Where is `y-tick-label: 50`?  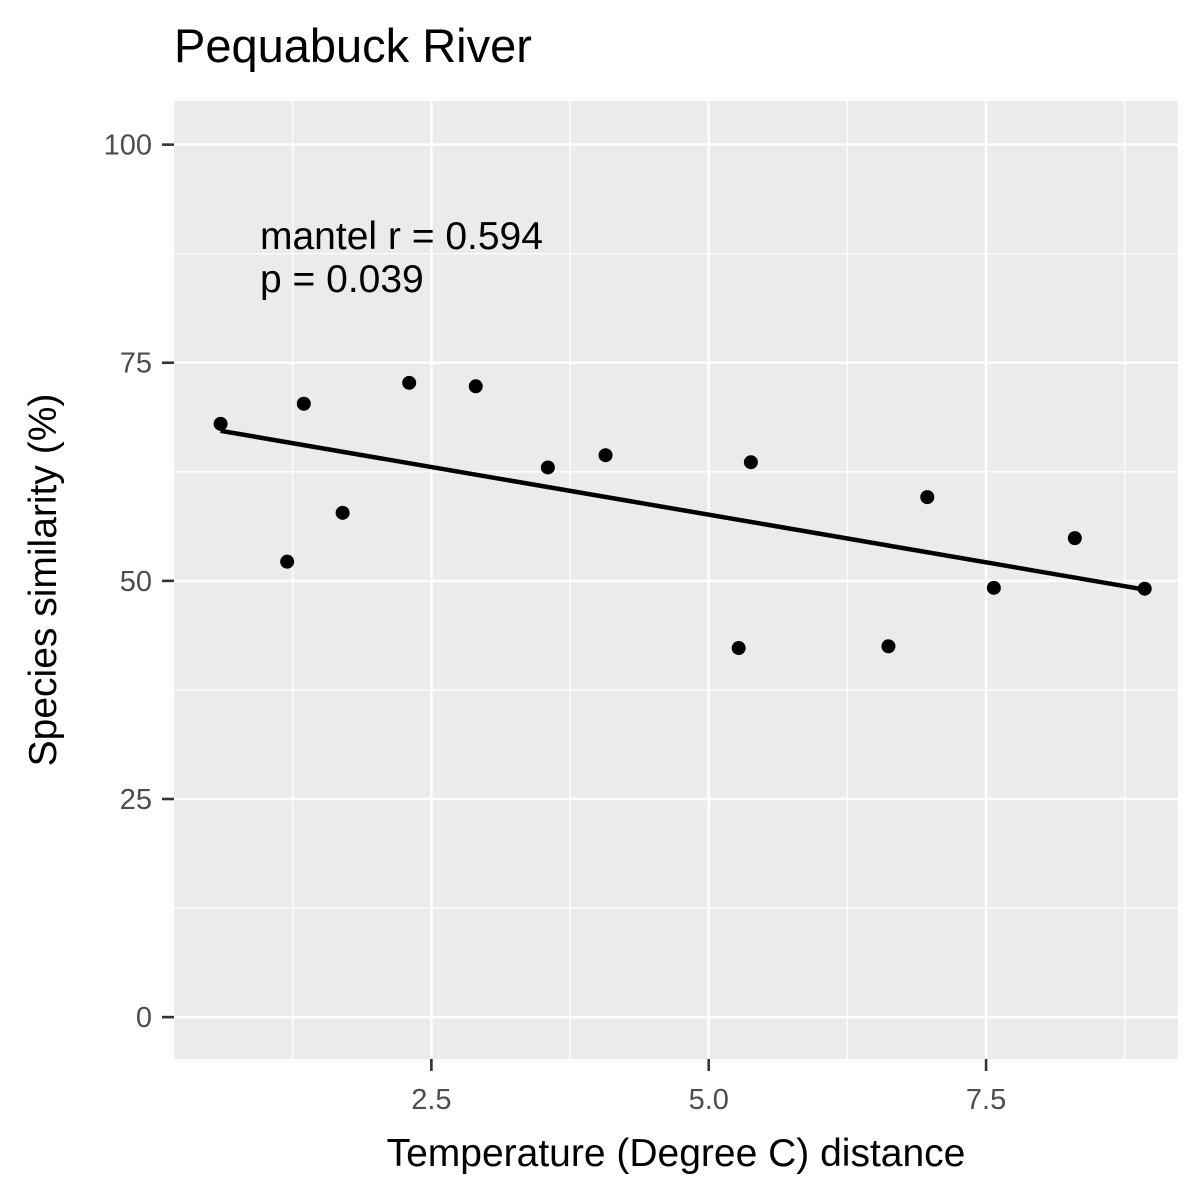 y-tick-label: 50 is located at coordinates (136, 582).